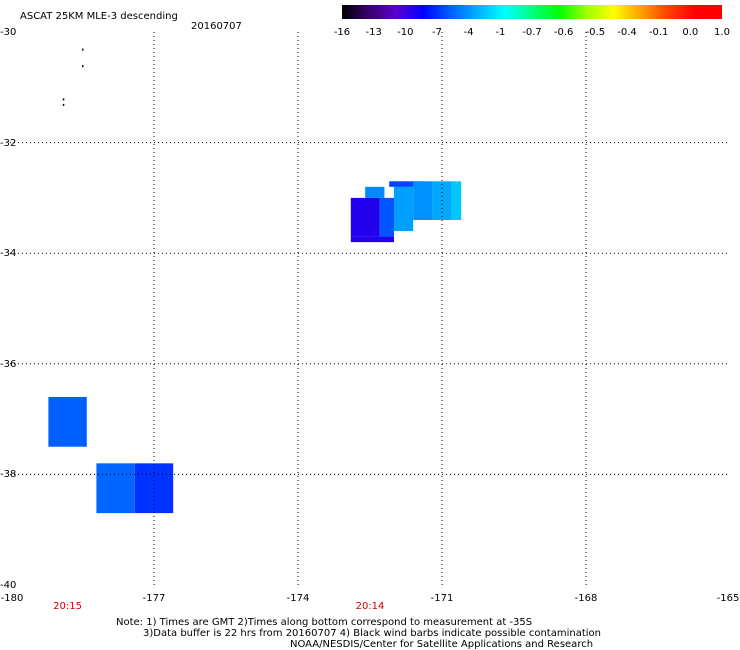 Image resolution: width=740 pixels, height=650 pixels. I want to click on color-scale-label: -0.4, so click(627, 32).